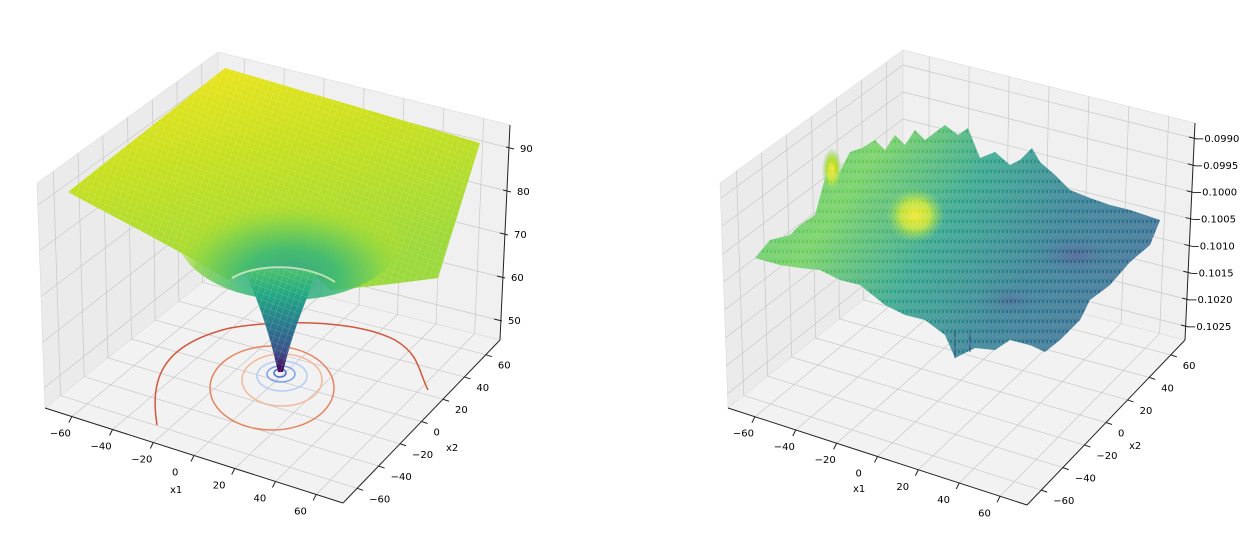 The height and width of the screenshot is (557, 1246). What do you see at coordinates (60, 434) in the screenshot?
I see `left-x-tick-label: −60` at bounding box center [60, 434].